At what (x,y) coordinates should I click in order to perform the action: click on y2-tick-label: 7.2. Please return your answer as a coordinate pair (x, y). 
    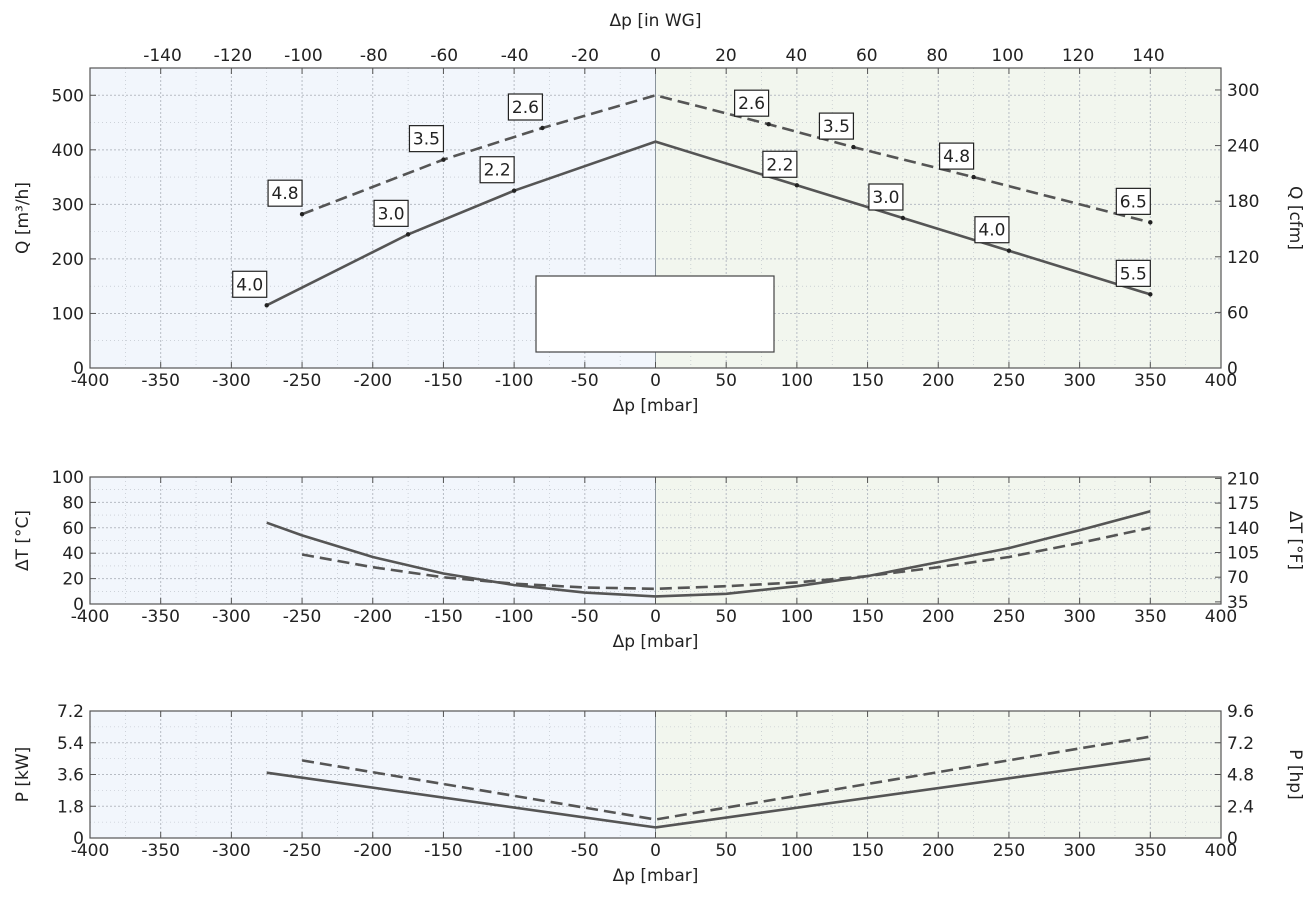
    Looking at the image, I should click on (1240, 744).